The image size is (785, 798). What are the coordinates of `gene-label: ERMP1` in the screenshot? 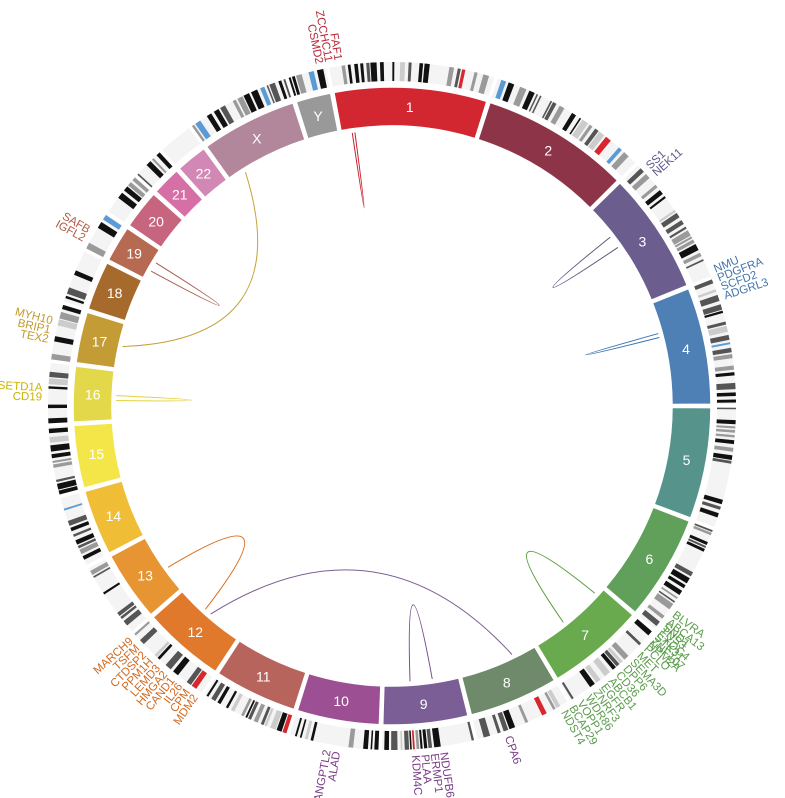 It's located at (436, 773).